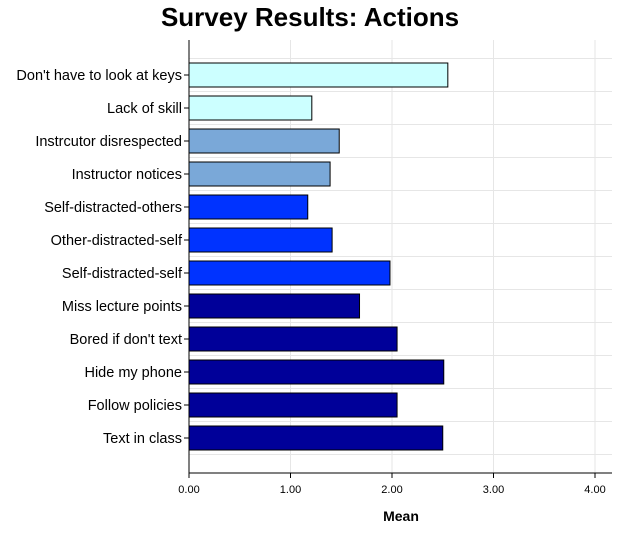 Image resolution: width=620 pixels, height=542 pixels. Describe the element at coordinates (188, 490) in the screenshot. I see `x-tick-label: 0.00` at that location.